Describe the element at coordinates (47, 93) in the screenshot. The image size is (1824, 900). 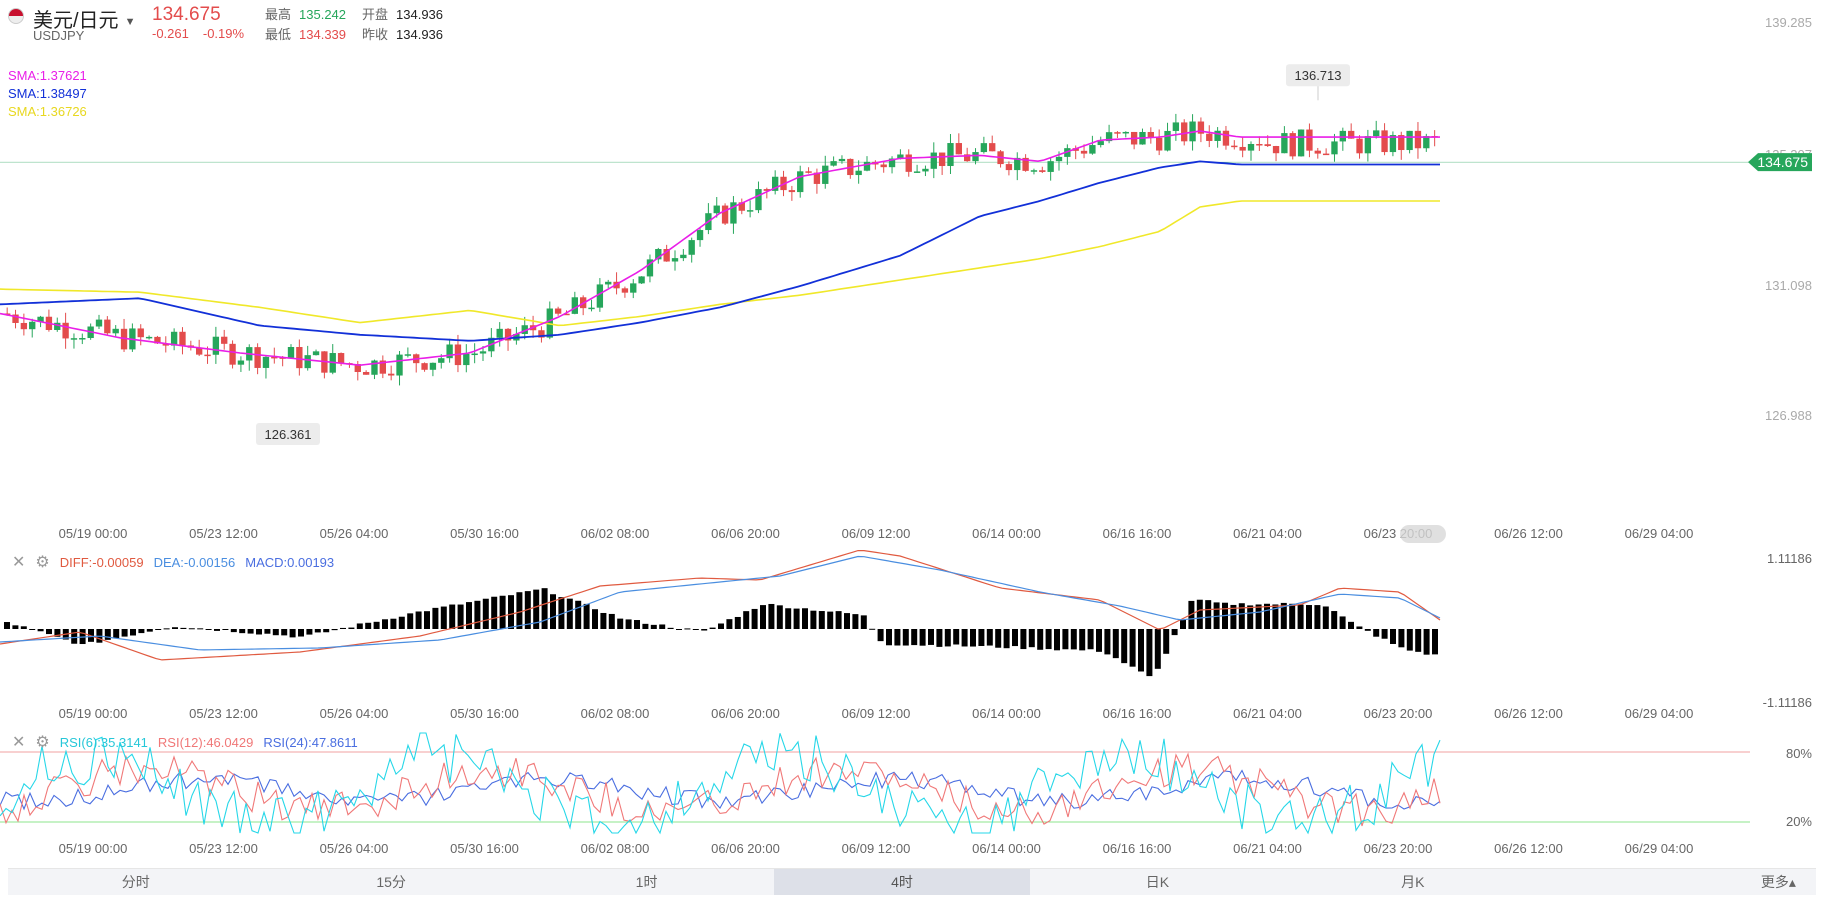
I see `sma-legend-2: SMA:1.38497` at that location.